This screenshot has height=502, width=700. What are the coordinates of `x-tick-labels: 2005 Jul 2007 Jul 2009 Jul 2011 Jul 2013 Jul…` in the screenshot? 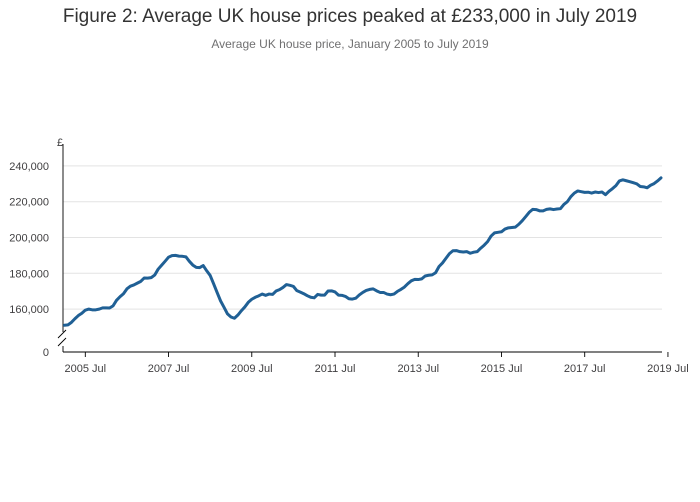 It's located at (377, 363).